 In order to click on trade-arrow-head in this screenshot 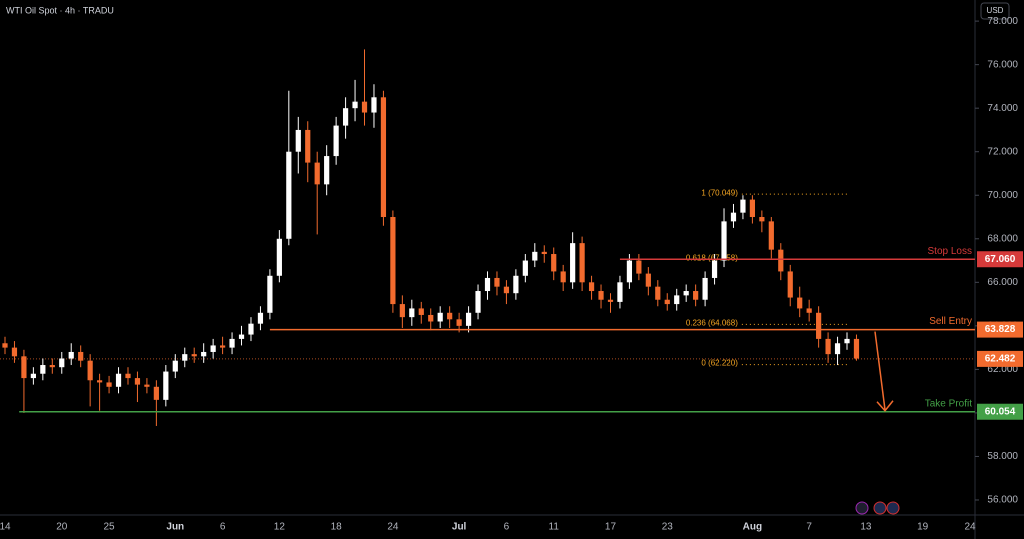, I will do `click(885, 406)`.